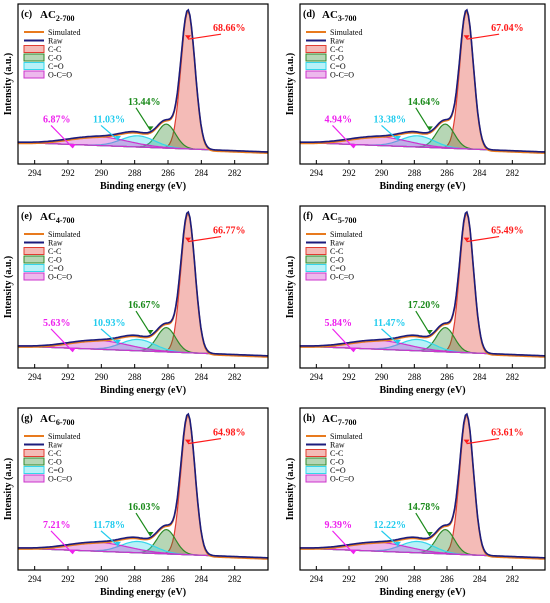 This screenshot has width=550, height=603. I want to click on percent-label: 10.93%, so click(109, 323).